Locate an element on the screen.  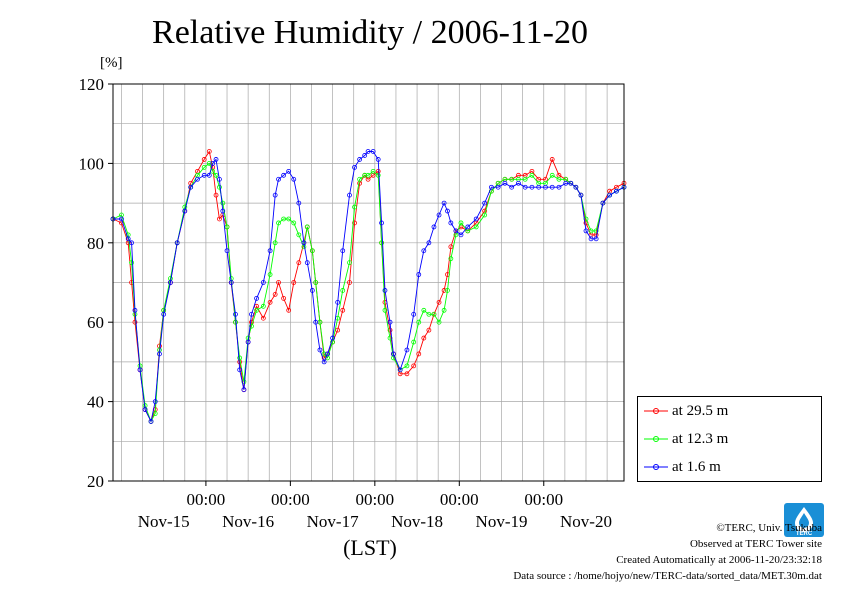
date-label: Nov-15 is located at coordinates (164, 521).